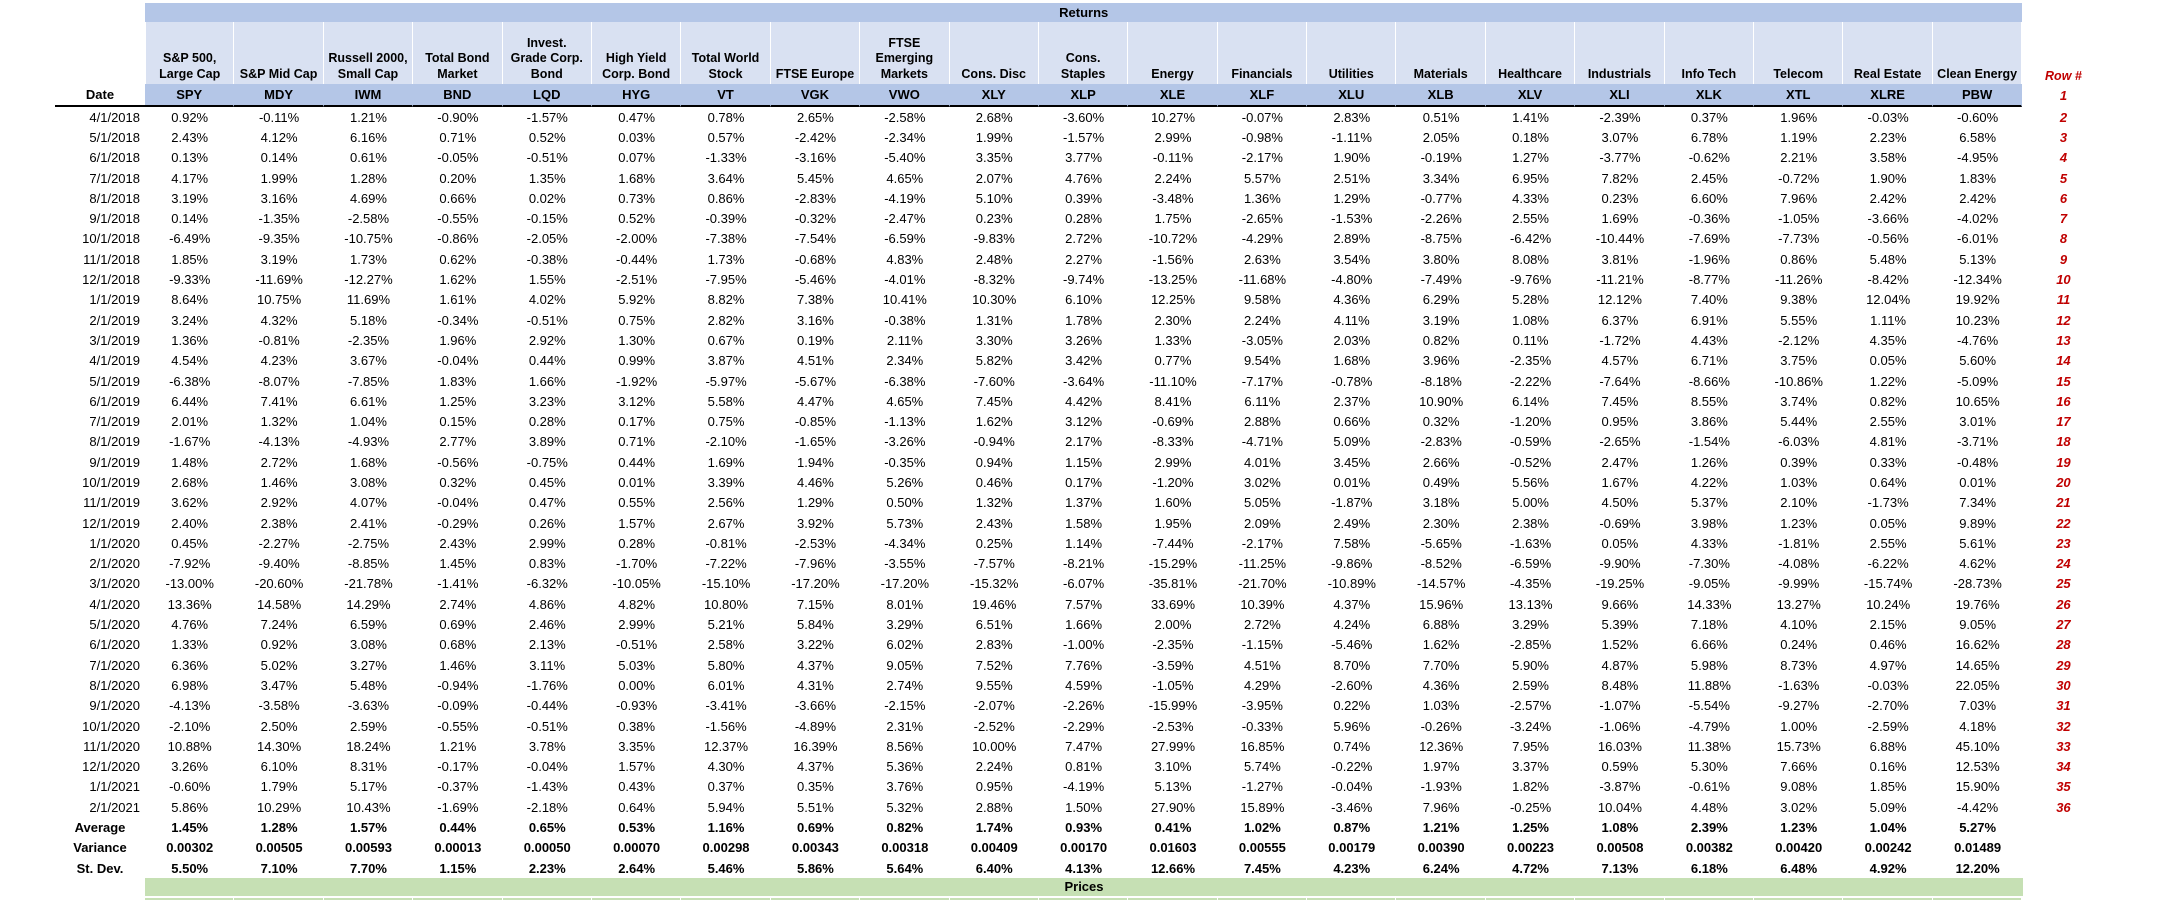 This screenshot has height=900, width=2161. Describe the element at coordinates (1530, 178) in the screenshot. I see `cell-xlv: 6.95%` at that location.